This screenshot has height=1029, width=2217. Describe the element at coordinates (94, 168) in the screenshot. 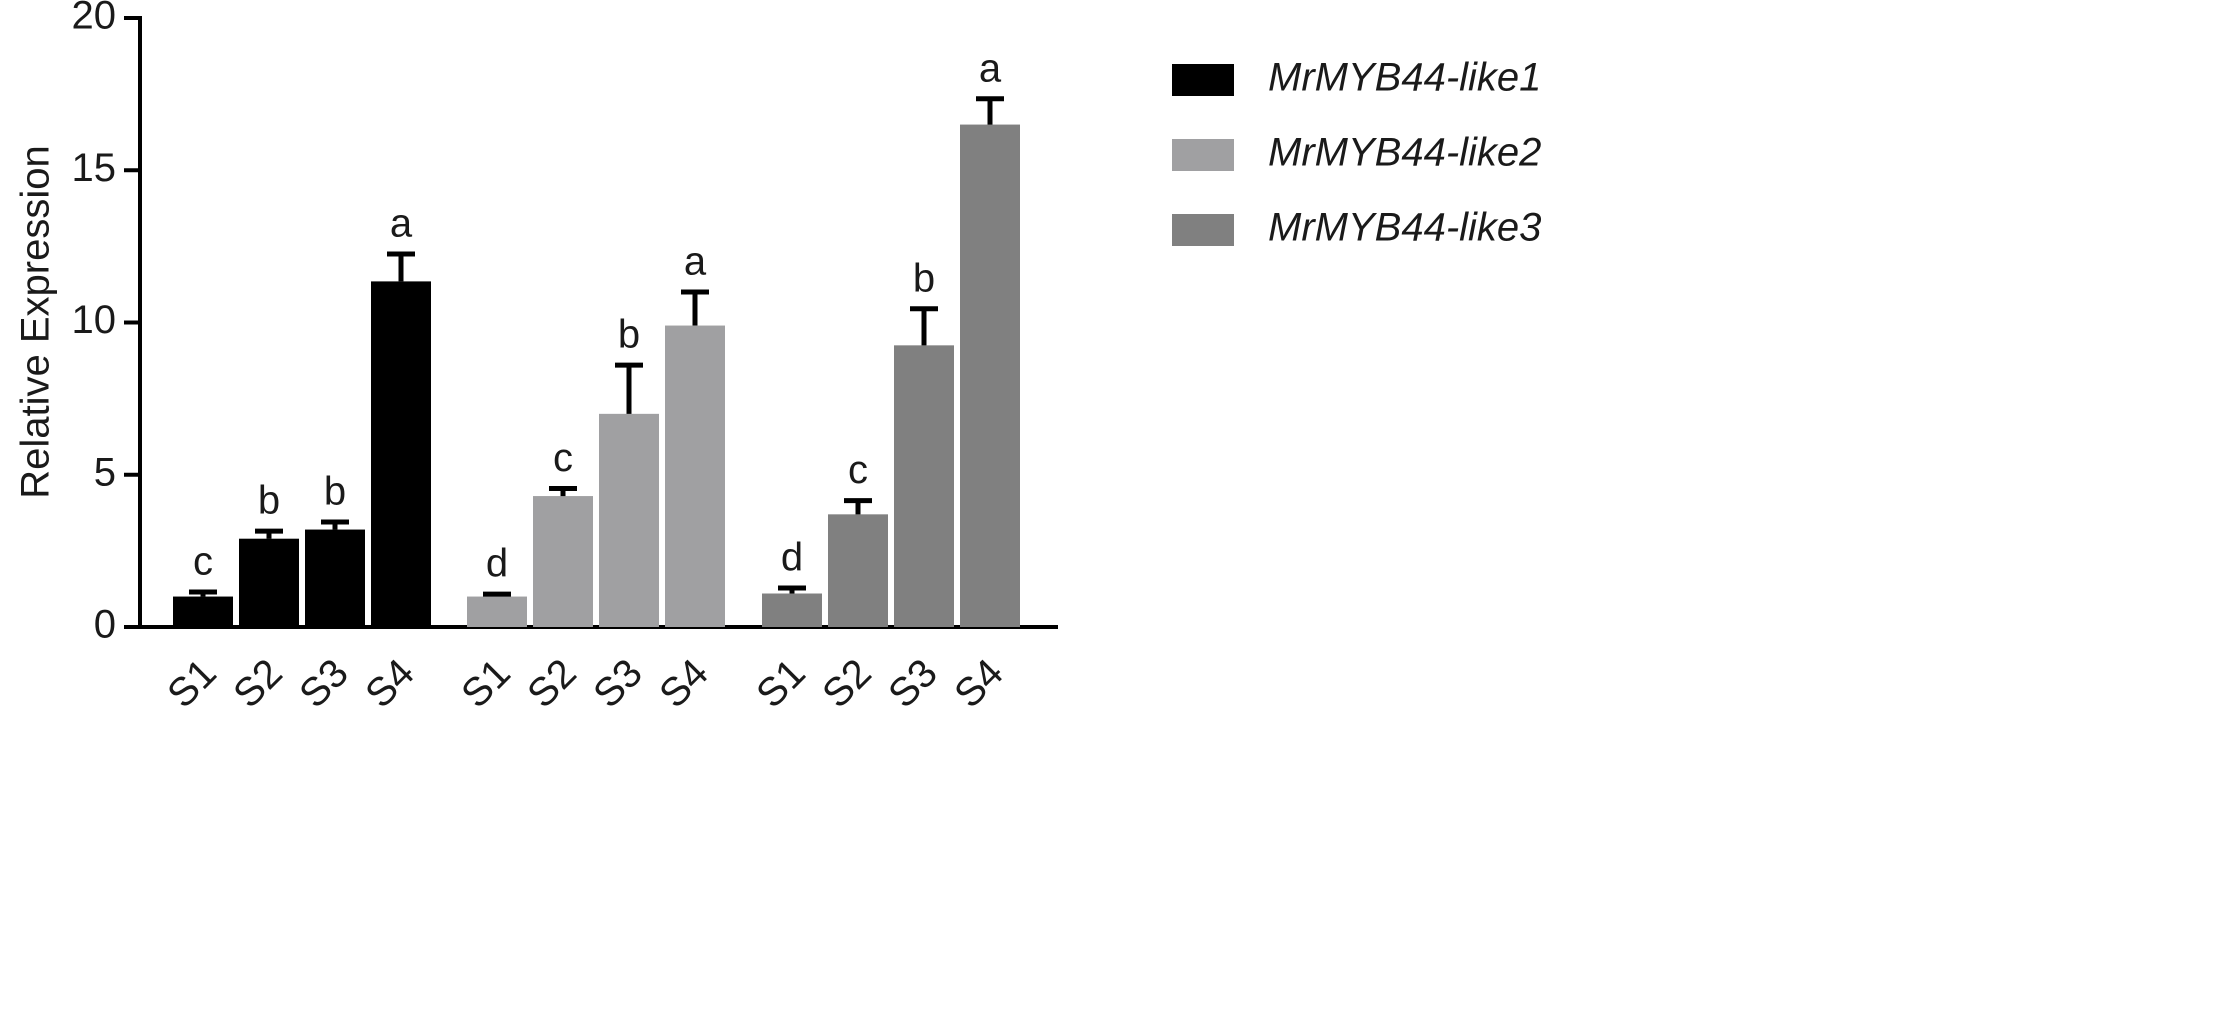

I see `y-tick-label: 15` at that location.